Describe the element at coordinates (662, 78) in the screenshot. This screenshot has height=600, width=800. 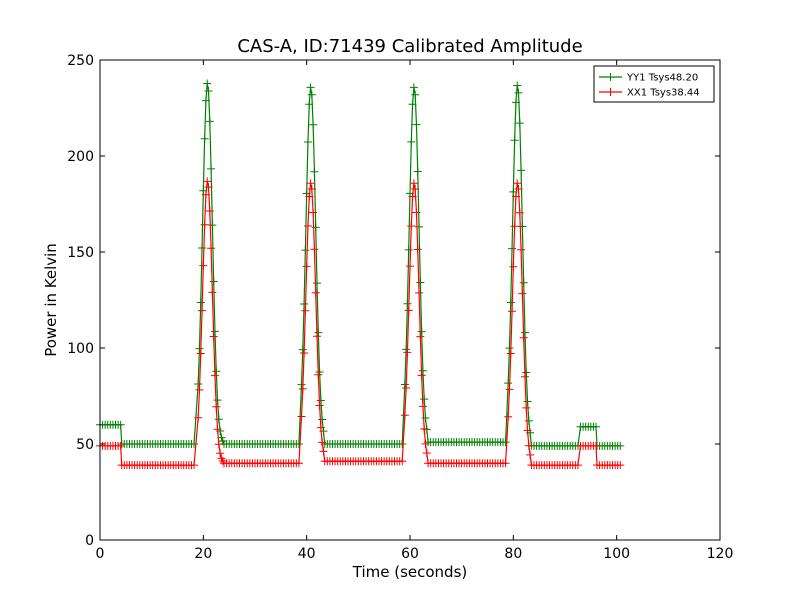
I see `legend-entry-label: YY1 Tsys48.20` at that location.